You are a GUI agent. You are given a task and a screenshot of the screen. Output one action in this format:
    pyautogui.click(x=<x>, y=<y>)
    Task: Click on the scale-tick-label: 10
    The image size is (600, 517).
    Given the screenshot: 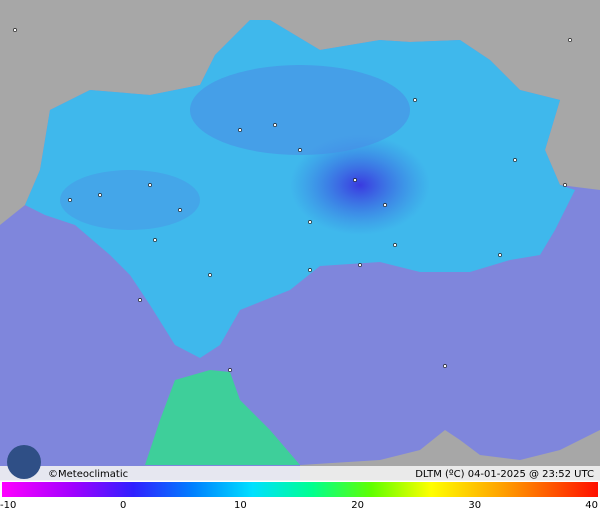 What is the action you would take?
    pyautogui.click(x=240, y=505)
    